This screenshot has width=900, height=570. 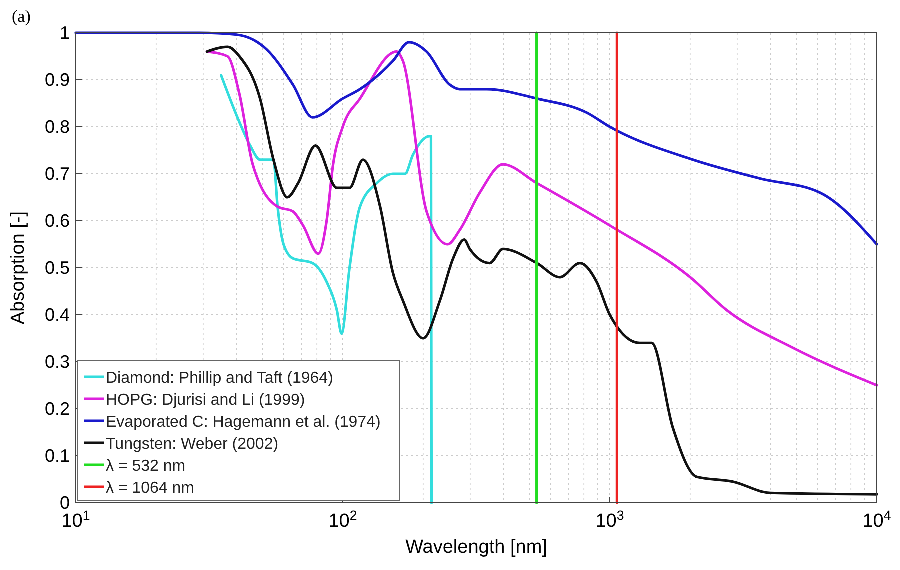 I want to click on y-tick-label: 0.6, so click(x=57, y=221).